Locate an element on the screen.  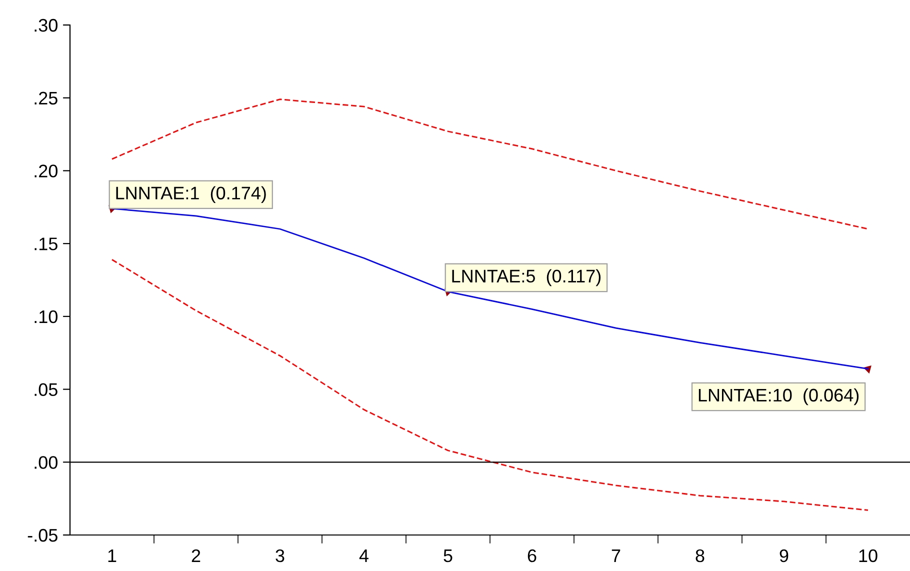
x-tick-label: 10 is located at coordinates (868, 555).